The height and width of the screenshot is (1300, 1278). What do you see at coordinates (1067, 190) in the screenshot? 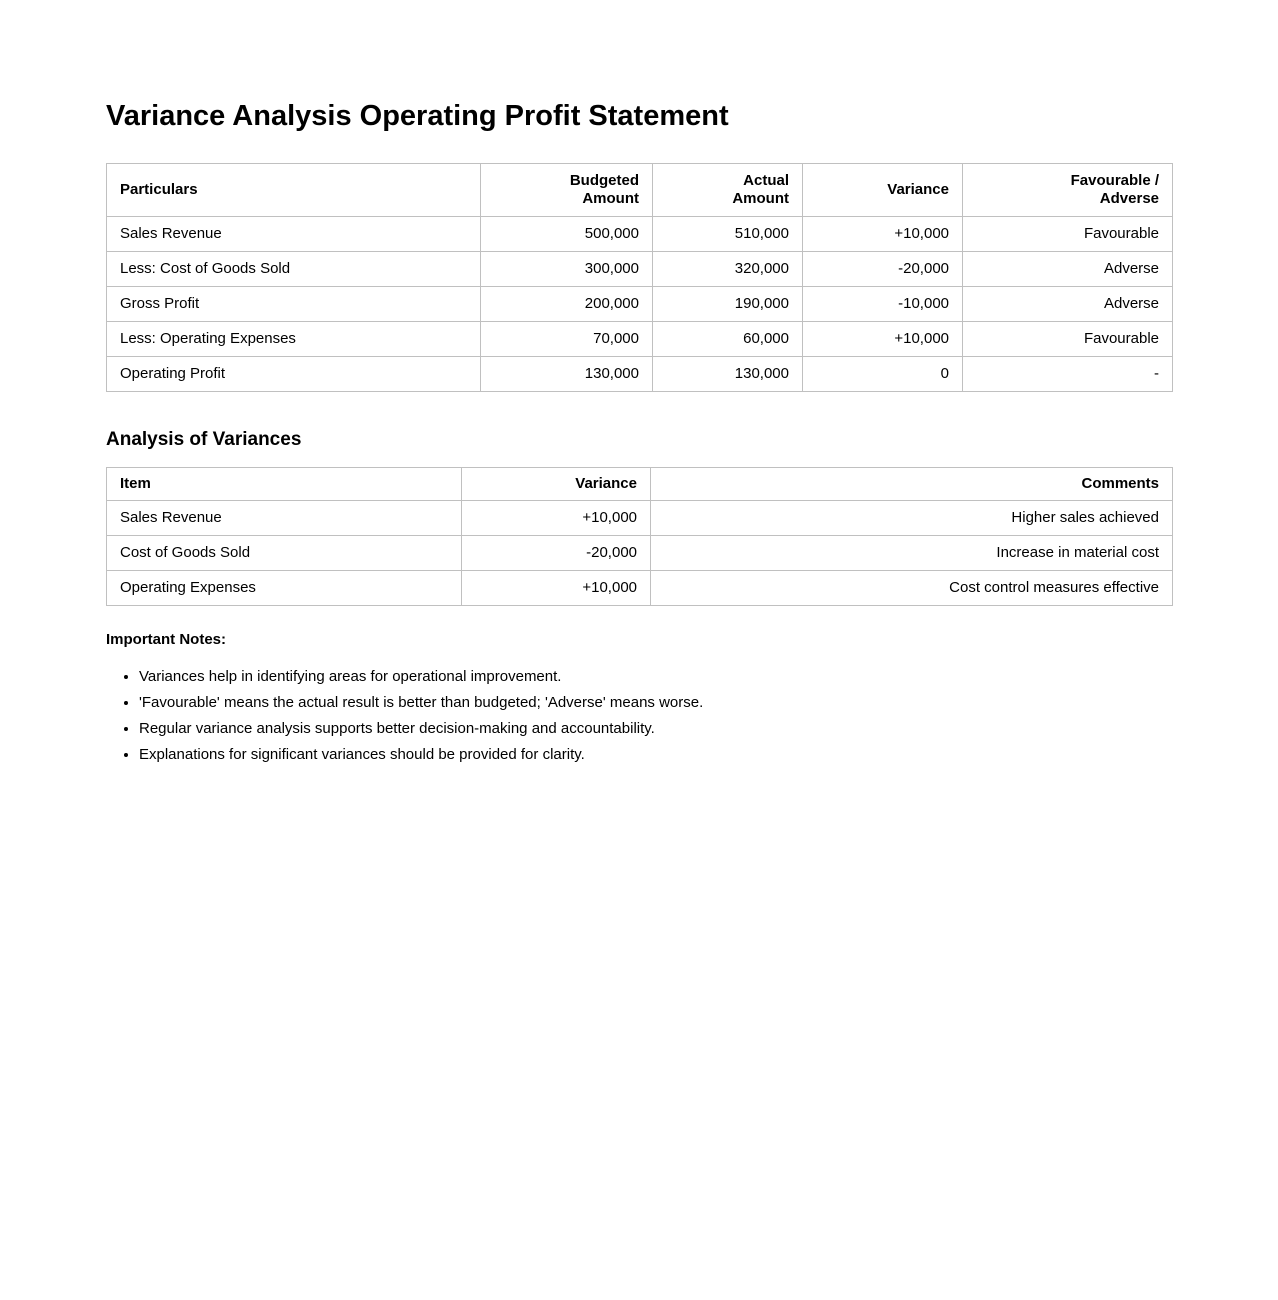
I see `header-favourable-adverse: Favourable / Adverse` at bounding box center [1067, 190].